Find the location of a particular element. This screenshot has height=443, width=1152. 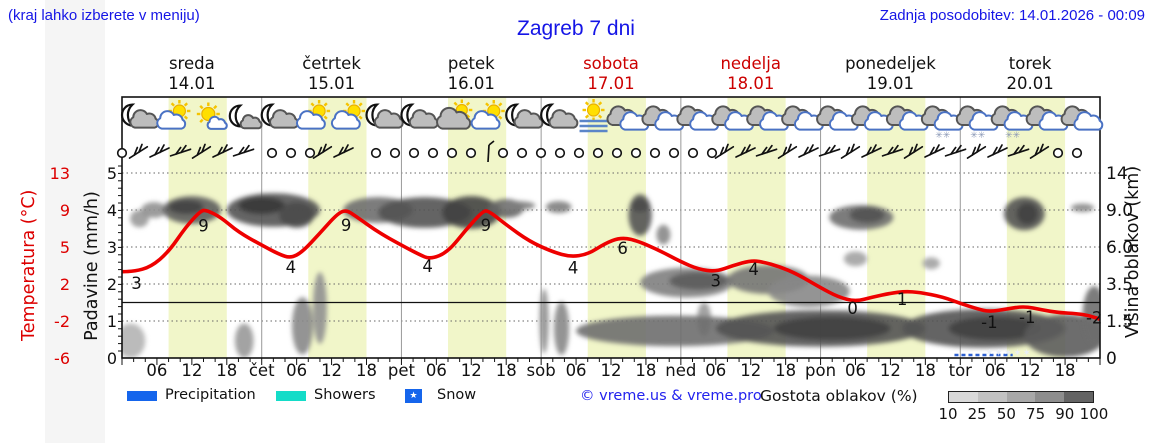

svg-text: 6.0 is located at coordinates (1119, 248).